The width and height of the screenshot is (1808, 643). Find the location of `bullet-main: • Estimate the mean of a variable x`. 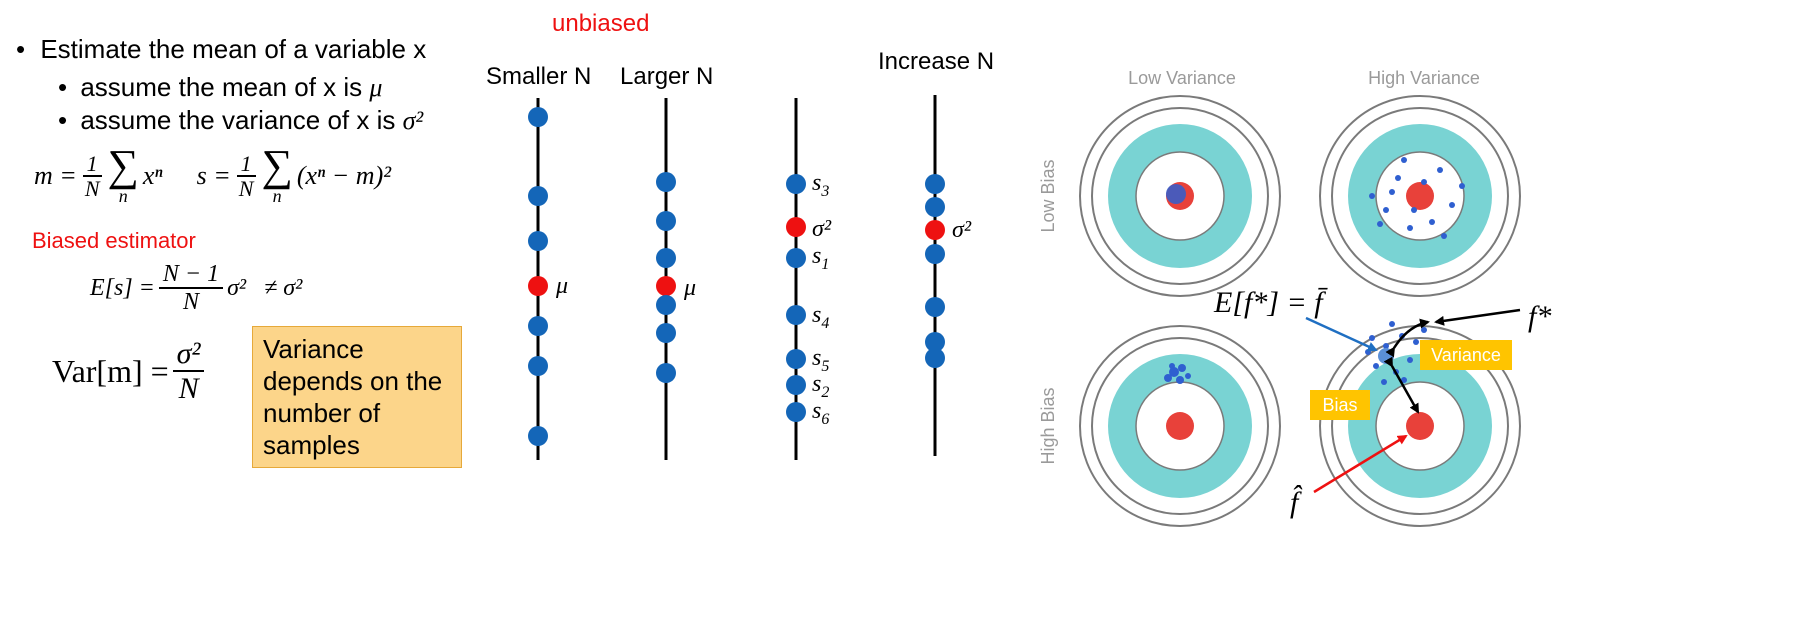

bullet-main: • Estimate the mean of a variable x is located at coordinates (221, 49).